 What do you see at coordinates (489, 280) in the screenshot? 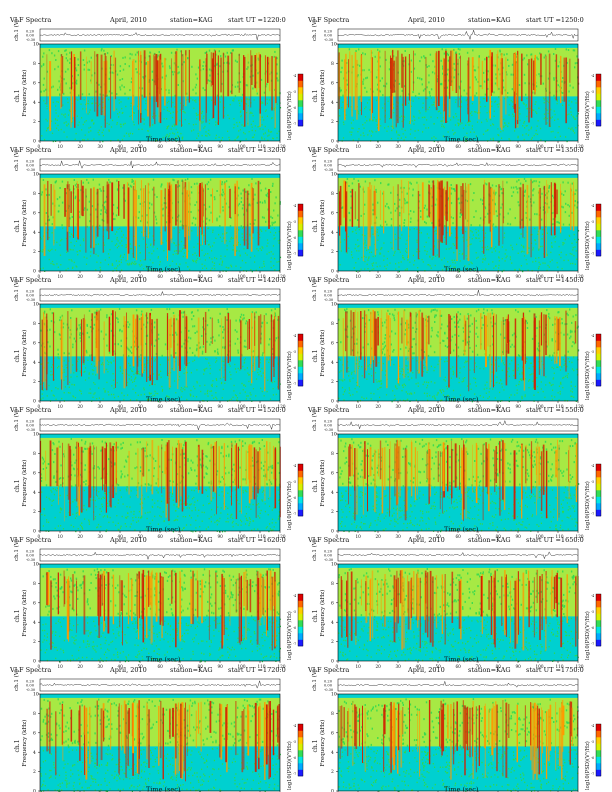
I see `panel-station: station=KAG` at bounding box center [489, 280].